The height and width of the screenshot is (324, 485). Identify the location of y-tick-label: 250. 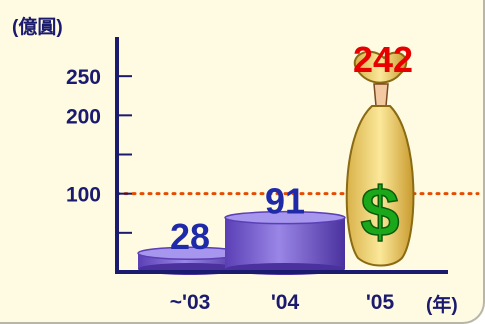
(83, 77).